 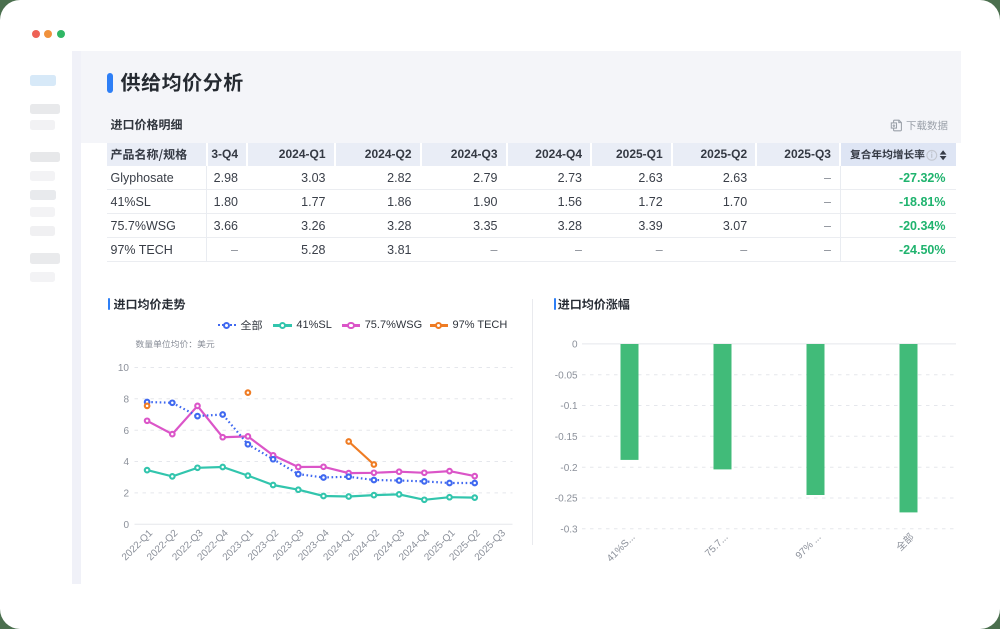 I want to click on svg-text: 2, so click(x=126, y=494).